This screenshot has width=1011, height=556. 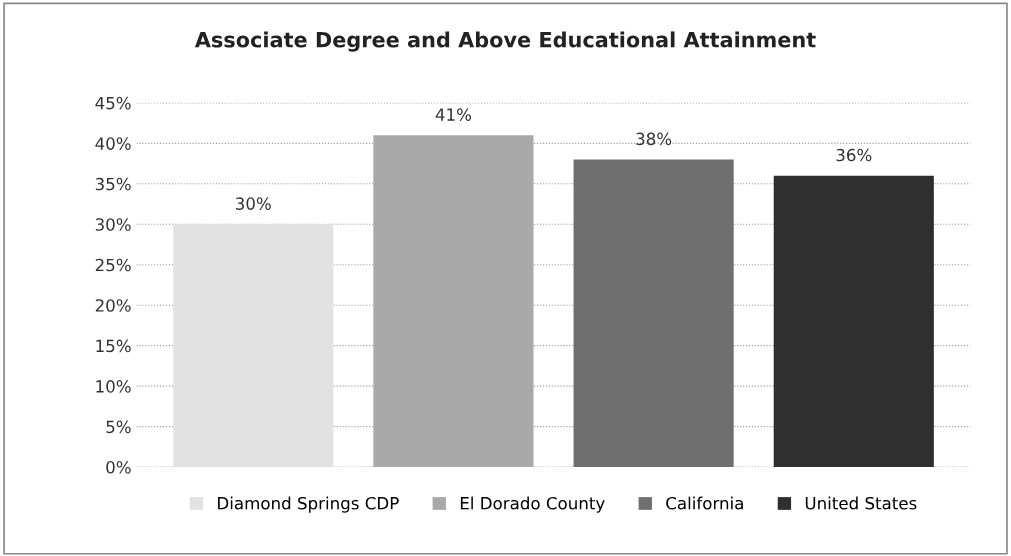 What do you see at coordinates (505, 41) in the screenshot?
I see `chart-title: Associate Degree and Above Educational Attainment` at bounding box center [505, 41].